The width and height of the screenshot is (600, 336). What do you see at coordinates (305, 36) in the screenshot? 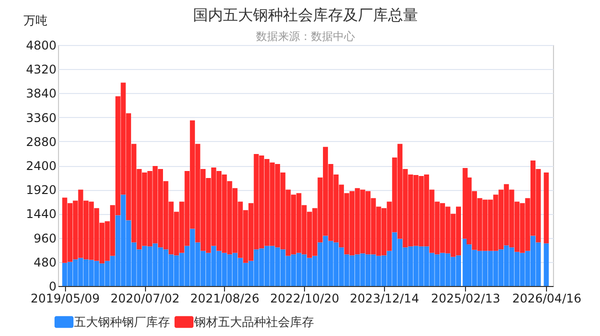
I see `chart-subtitle: 数据来源：数据中心` at bounding box center [305, 36].